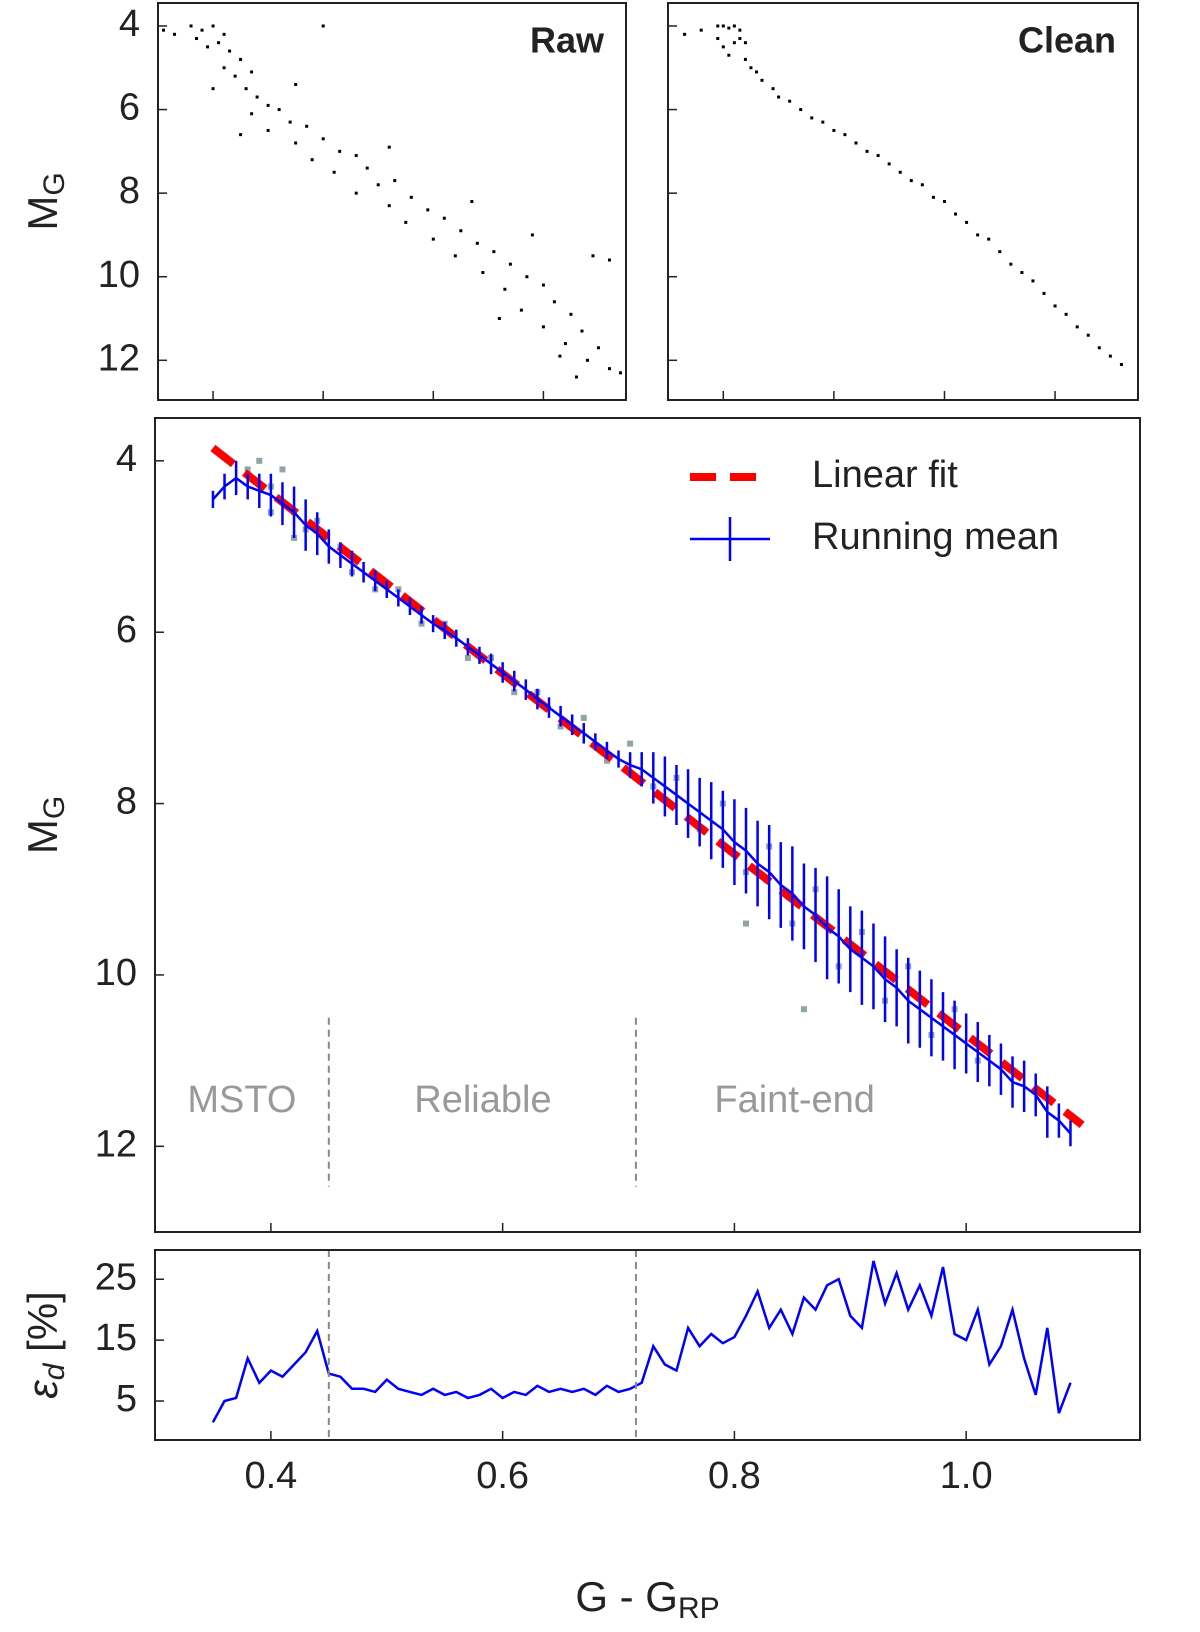  What do you see at coordinates (885, 475) in the screenshot?
I see `legend-label: Linear fit` at bounding box center [885, 475].